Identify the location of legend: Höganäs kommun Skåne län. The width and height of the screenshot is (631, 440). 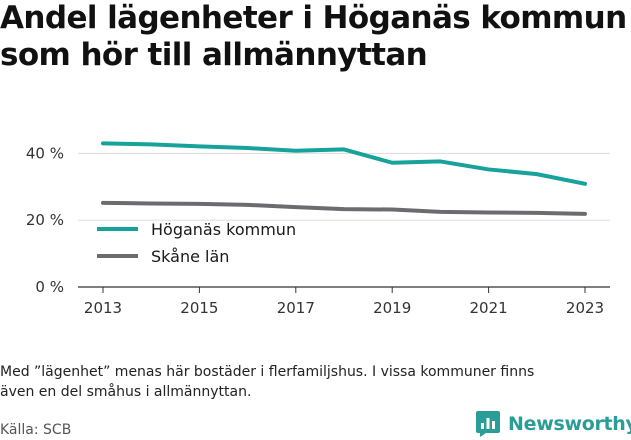
(196, 243).